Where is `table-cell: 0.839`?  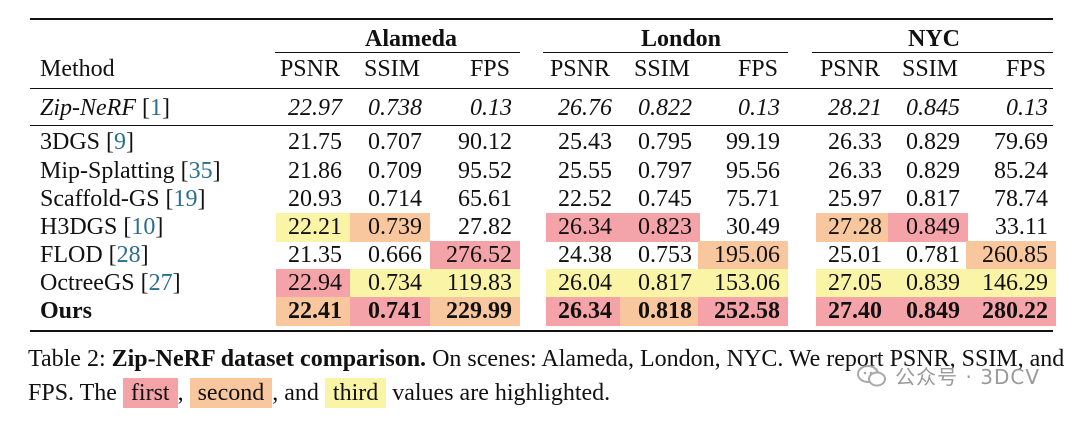 table-cell: 0.839 is located at coordinates (928, 283).